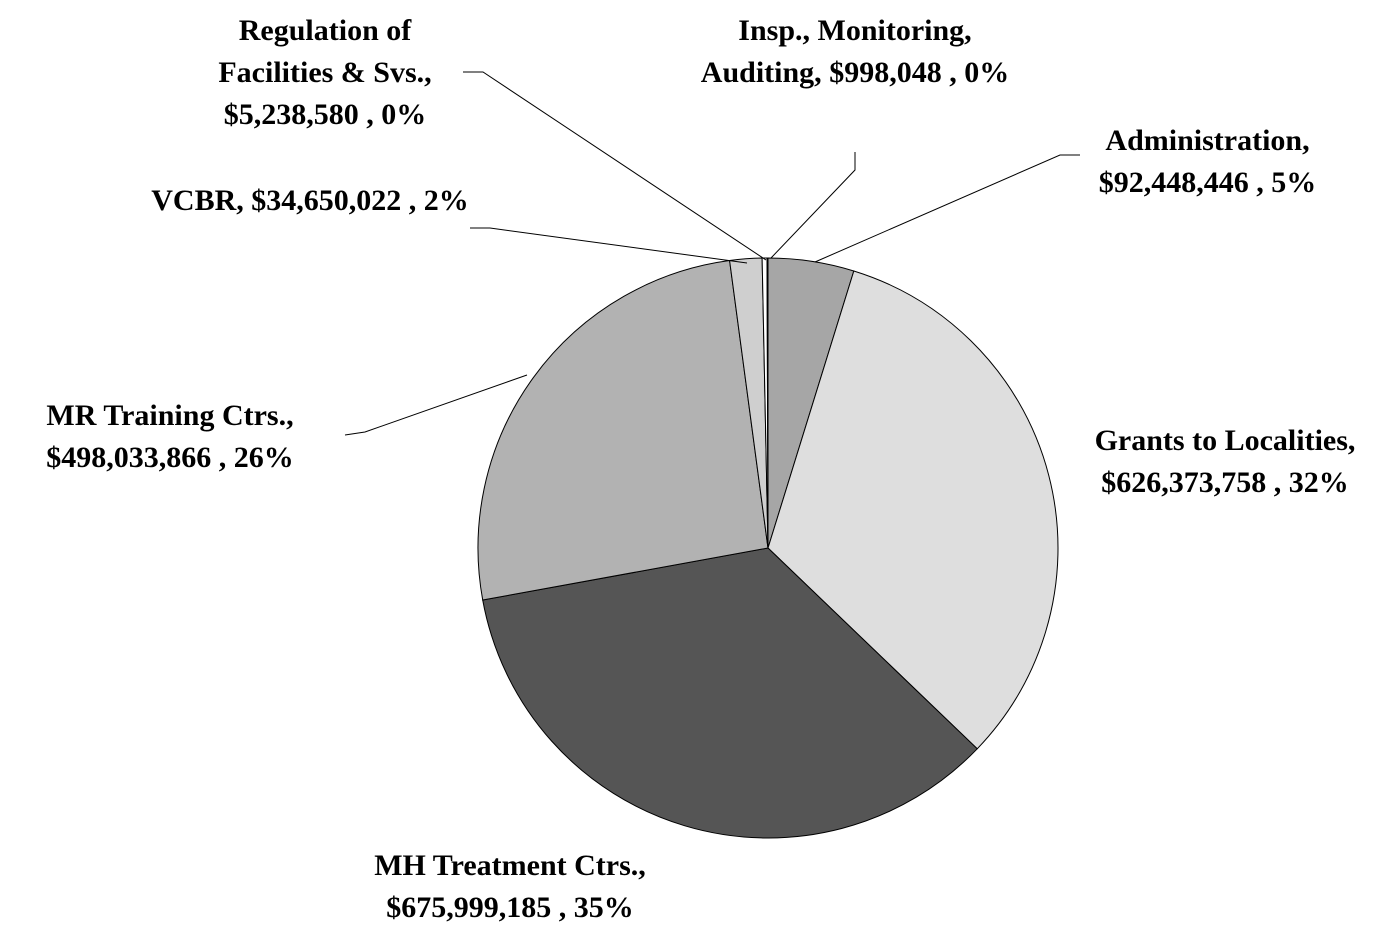 This screenshot has width=1397, height=931. Describe the element at coordinates (510, 865) in the screenshot. I see `category-label: MH Treatment Ctrs.,` at that location.